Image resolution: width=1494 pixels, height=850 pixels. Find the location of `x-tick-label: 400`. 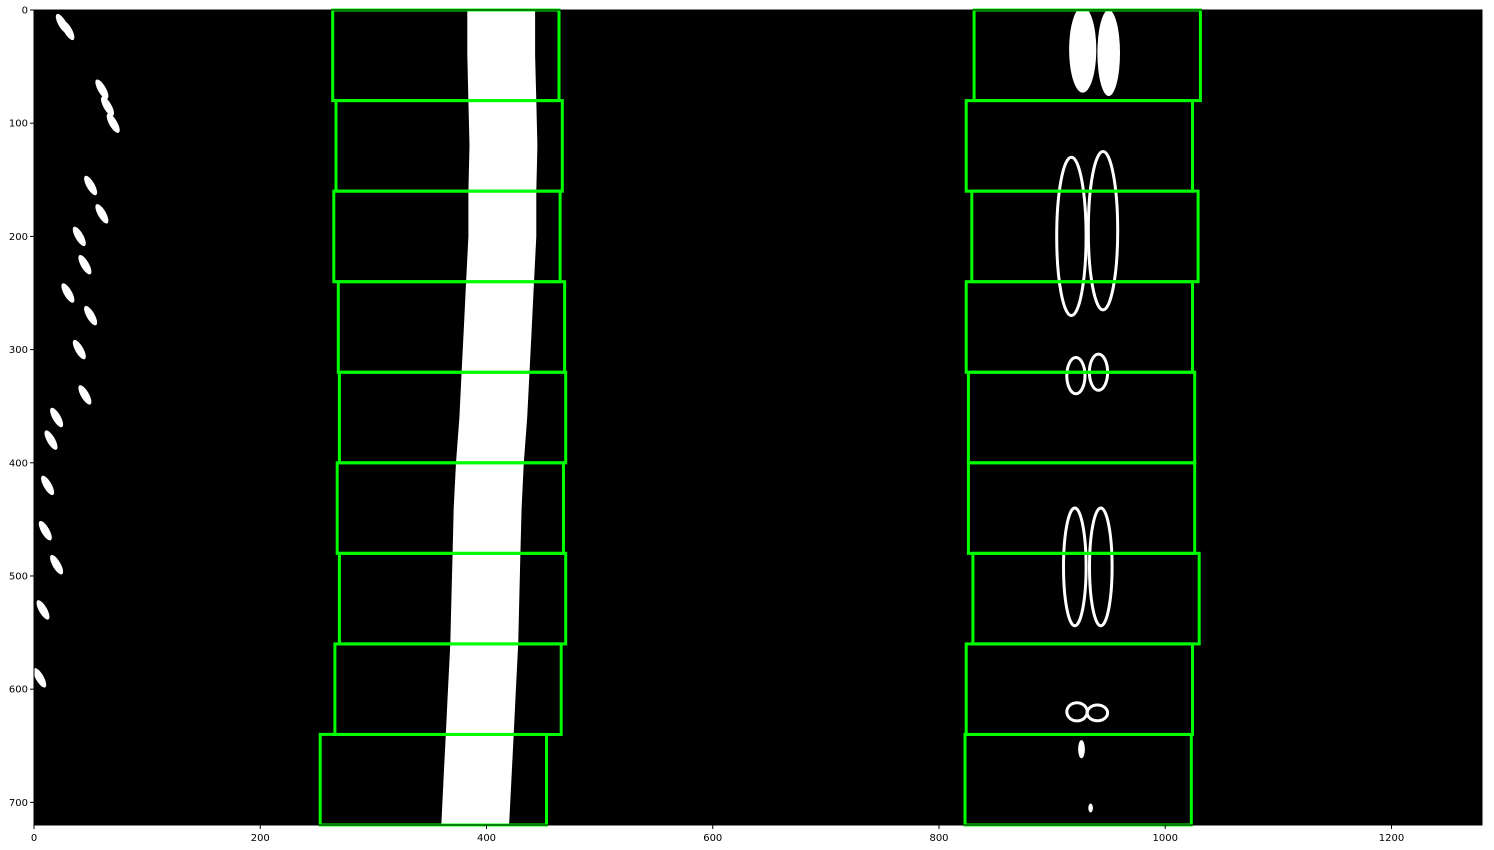

x-tick-label: 400 is located at coordinates (486, 838).